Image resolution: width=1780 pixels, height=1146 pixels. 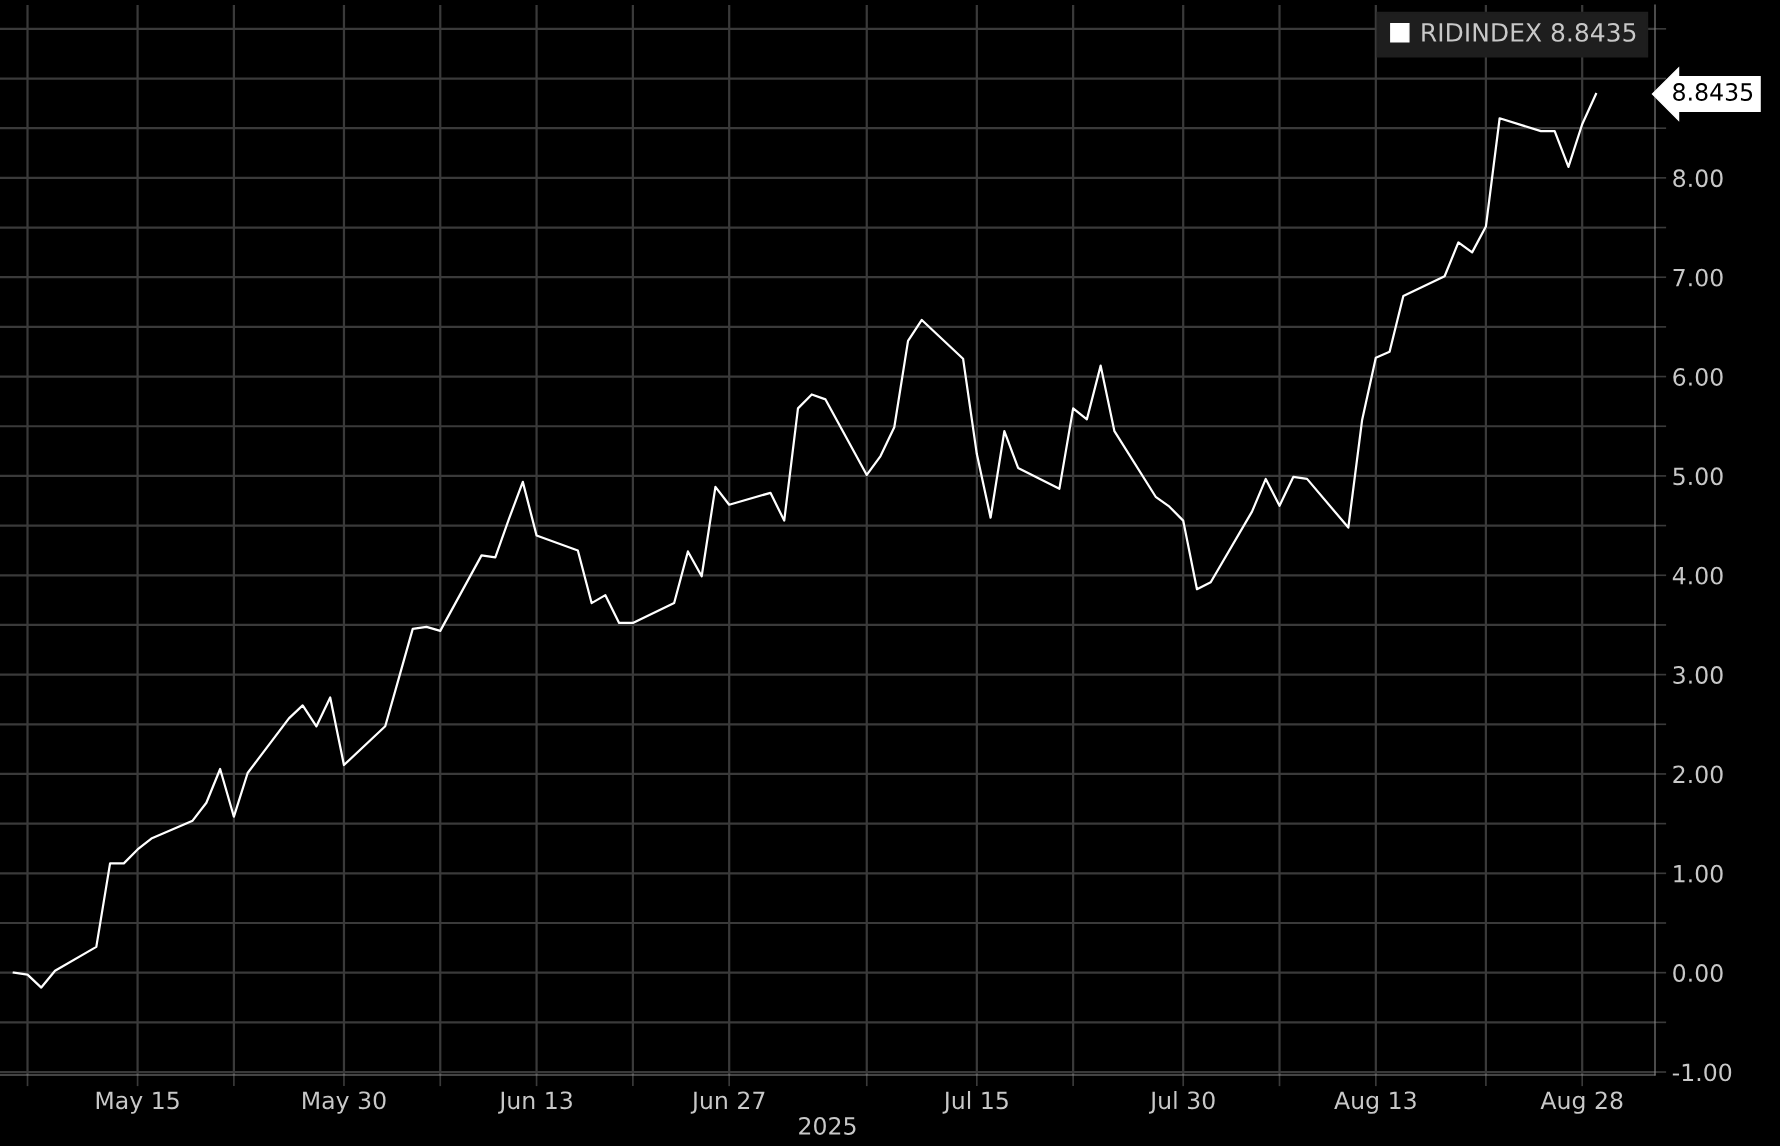 What do you see at coordinates (1698, 277) in the screenshot?
I see `y-tick-label: 7.00` at bounding box center [1698, 277].